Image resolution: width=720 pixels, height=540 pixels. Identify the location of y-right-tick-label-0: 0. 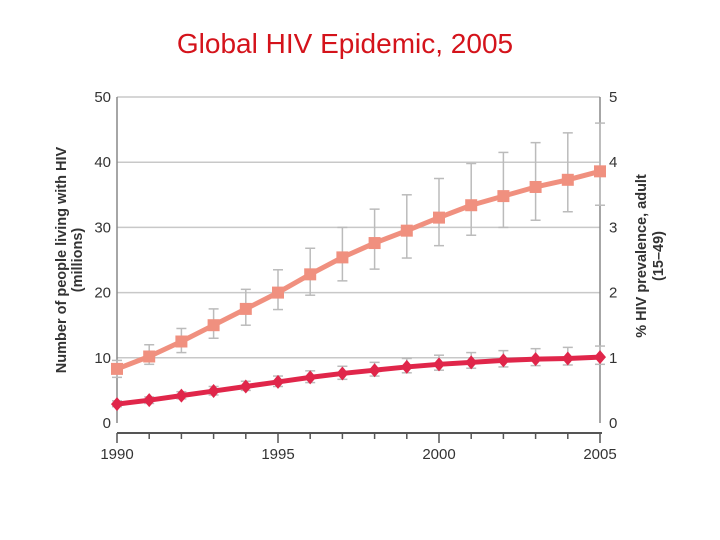
(613, 423).